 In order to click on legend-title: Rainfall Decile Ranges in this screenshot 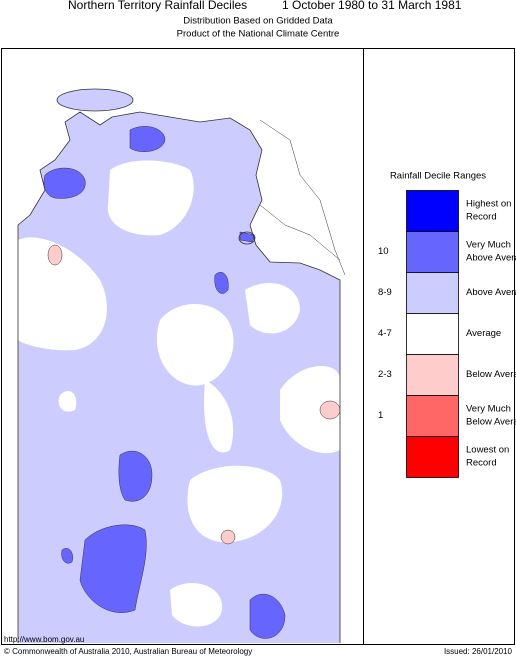, I will do `click(438, 176)`.